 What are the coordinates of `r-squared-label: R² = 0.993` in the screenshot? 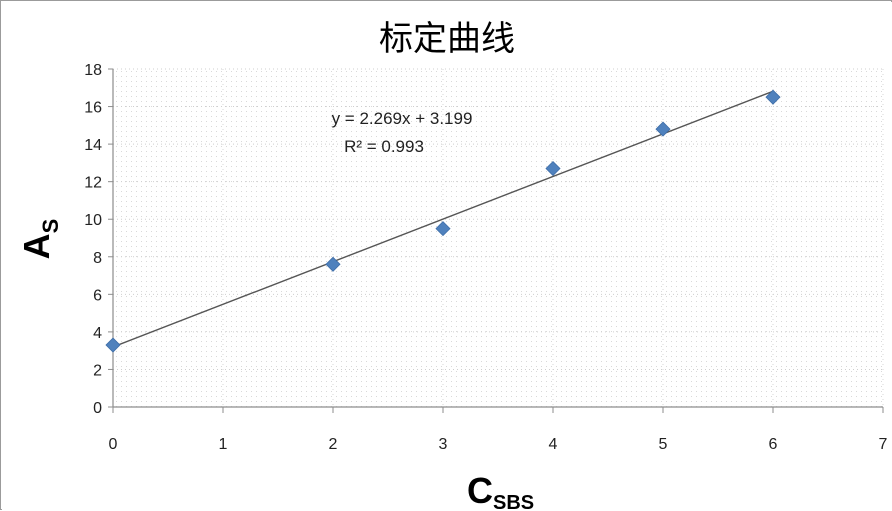 It's located at (384, 146).